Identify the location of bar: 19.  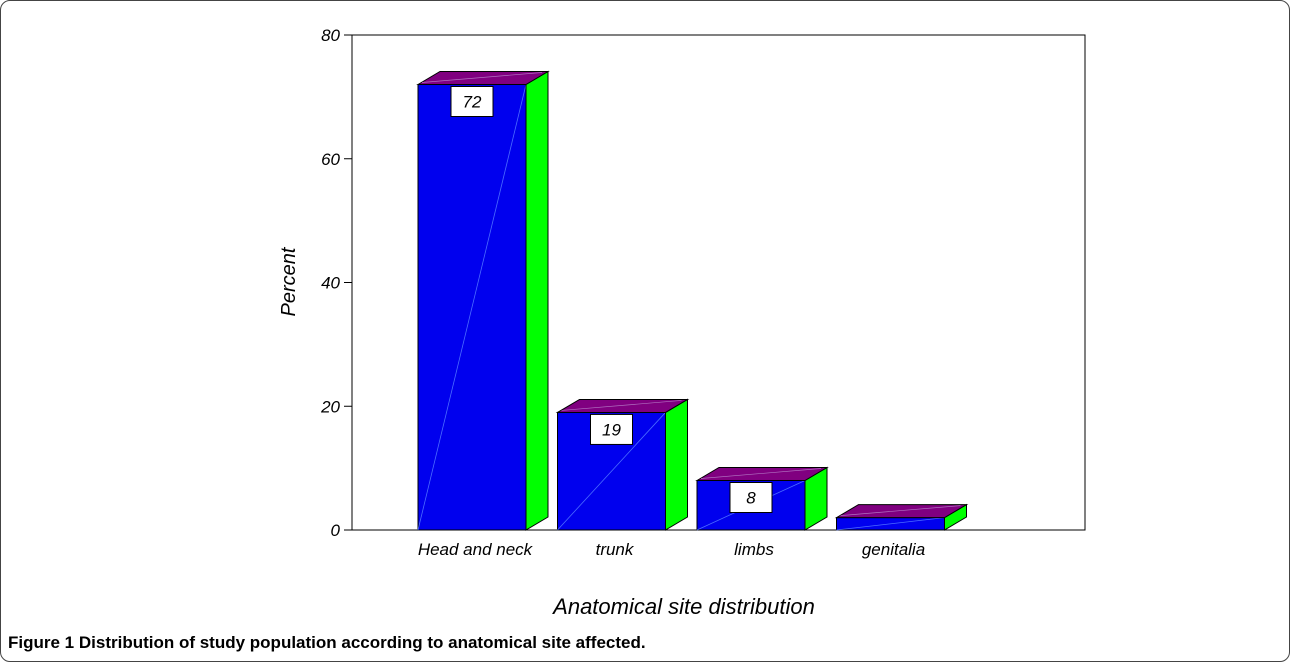
(622, 464).